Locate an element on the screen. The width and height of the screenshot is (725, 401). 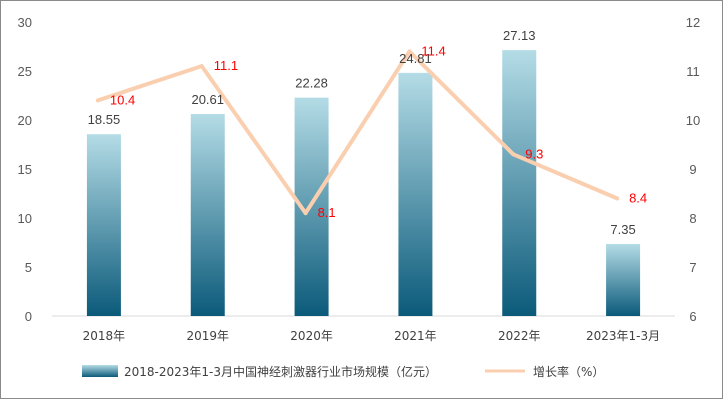
y-left-tick-label: 10 is located at coordinates (25, 218).